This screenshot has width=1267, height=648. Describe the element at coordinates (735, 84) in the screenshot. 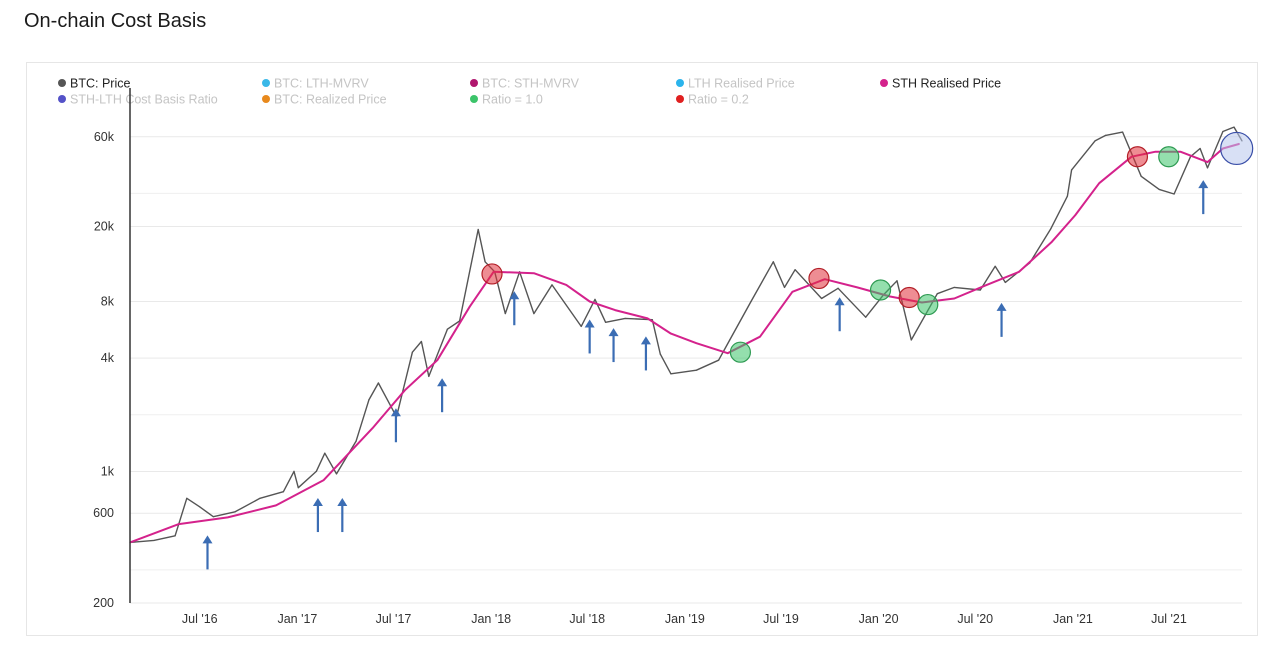

I see `legend-item-lth-realised-price: LTH Realised Price` at that location.